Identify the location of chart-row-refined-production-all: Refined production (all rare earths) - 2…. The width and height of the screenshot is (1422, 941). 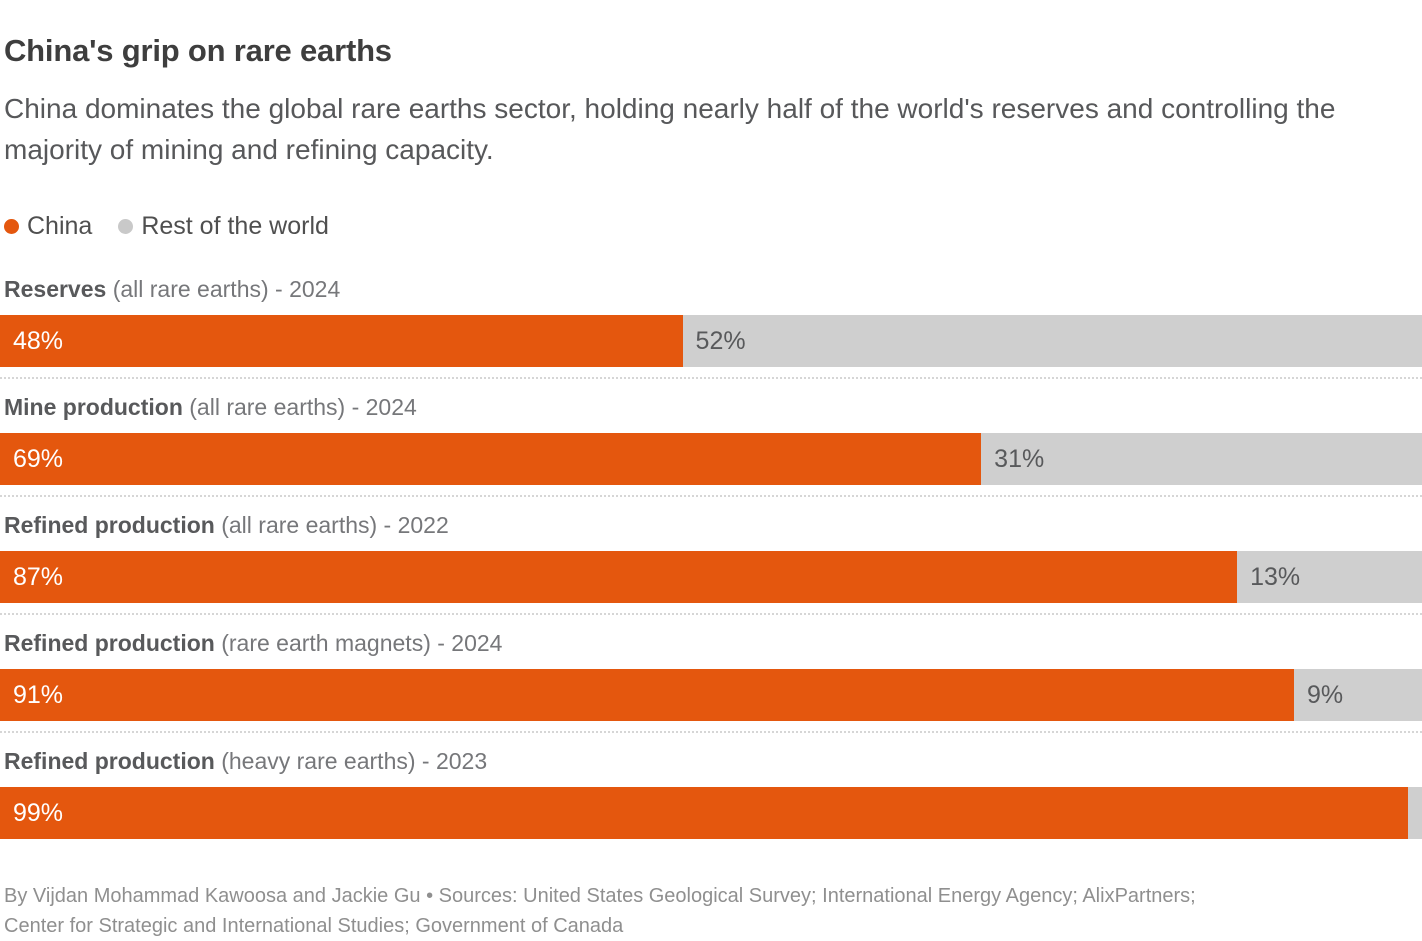
(711, 563).